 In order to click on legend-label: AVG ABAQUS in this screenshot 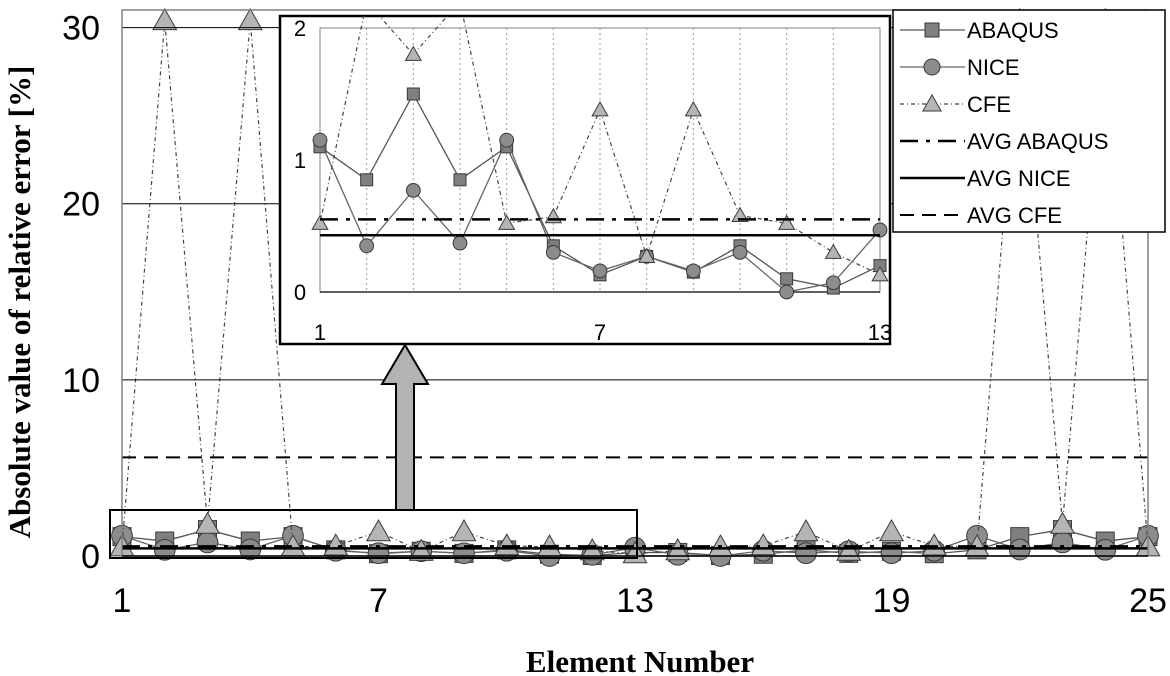, I will do `click(1037, 141)`.